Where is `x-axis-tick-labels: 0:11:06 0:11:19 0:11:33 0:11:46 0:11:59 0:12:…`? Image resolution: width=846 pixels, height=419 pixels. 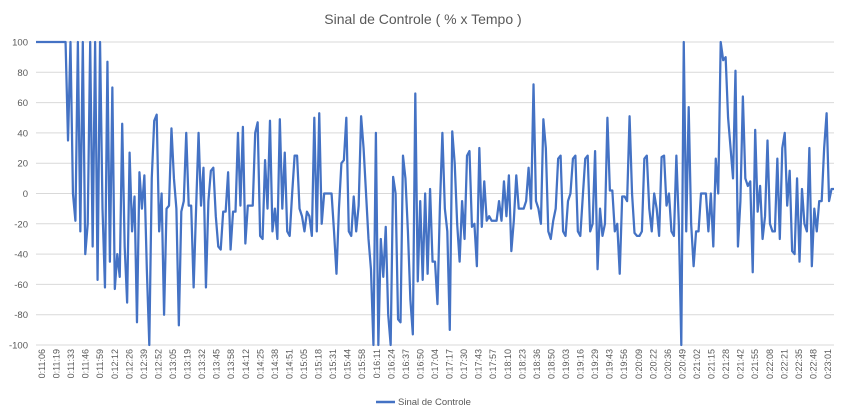
x-axis-tick-labels: 0:11:06 0:11:19 0:11:33 0:11:46 0:11:59 0:12:… is located at coordinates (435, 364).